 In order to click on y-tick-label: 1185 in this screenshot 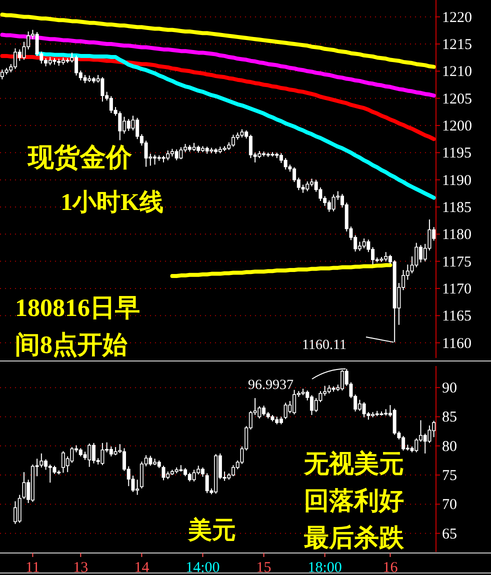, I will do `click(457, 208)`.